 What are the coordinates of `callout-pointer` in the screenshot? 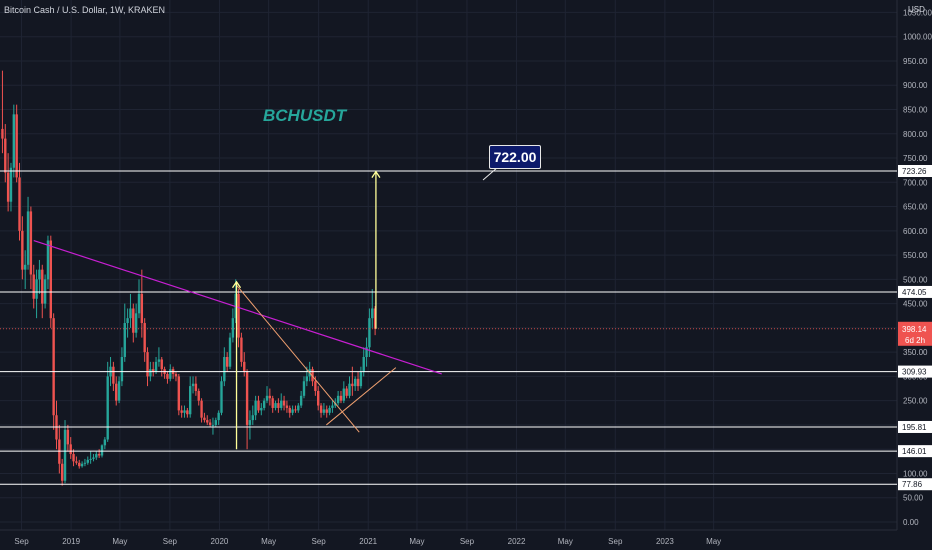 It's located at (490, 173).